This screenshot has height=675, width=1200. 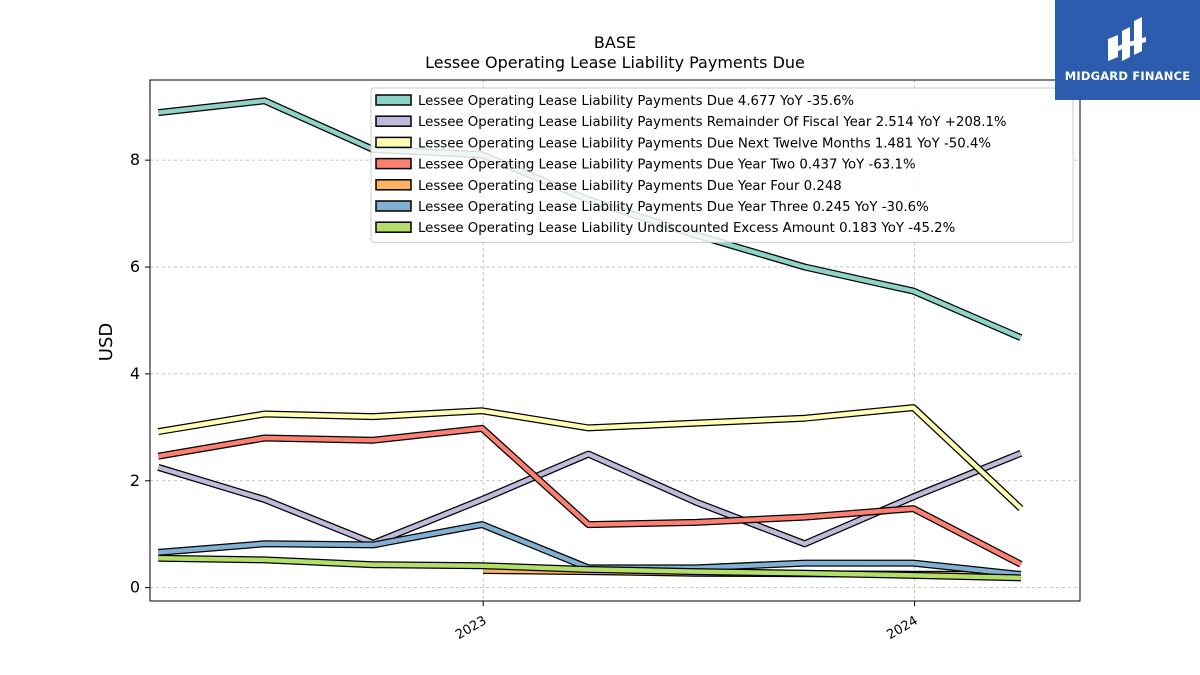 What do you see at coordinates (135, 373) in the screenshot?
I see `y-tick-label: 4` at bounding box center [135, 373].